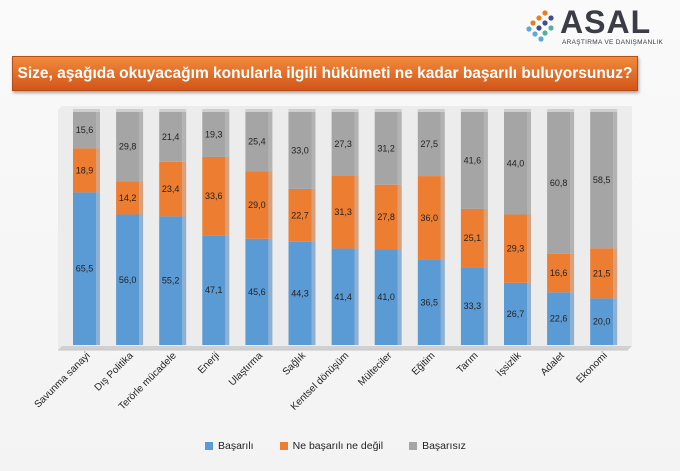 The width and height of the screenshot is (680, 471). What do you see at coordinates (413, 446) in the screenshot?
I see `legend-swatch-basarisiz` at bounding box center [413, 446].